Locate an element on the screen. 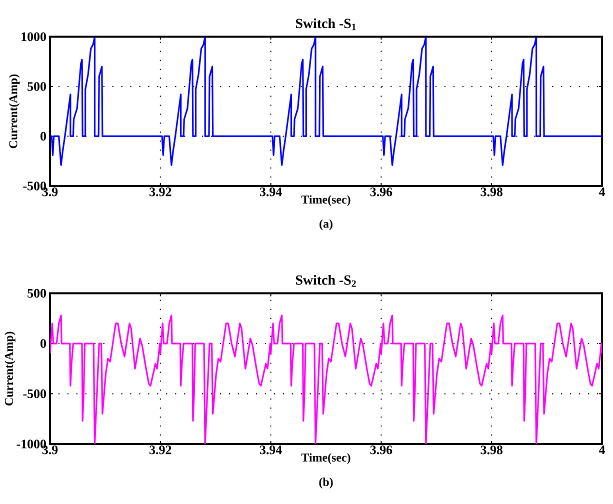  chart-title: Switch -S$_{1}$ is located at coordinates (326, 24).